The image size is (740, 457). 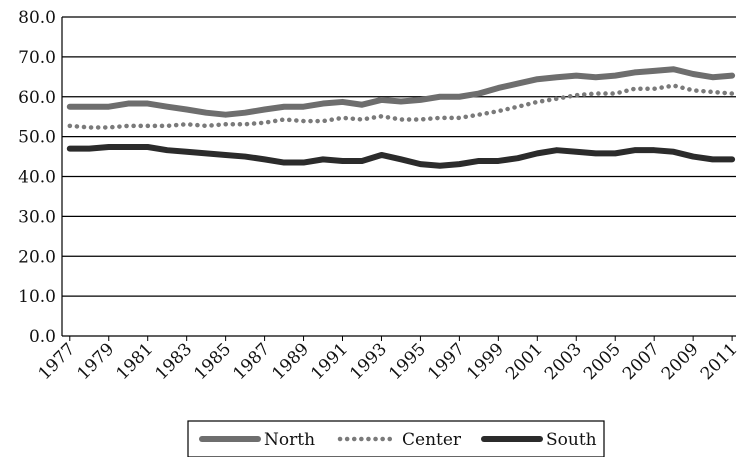 What do you see at coordinates (290, 361) in the screenshot?
I see `x-tick-label: 1989` at bounding box center [290, 361].